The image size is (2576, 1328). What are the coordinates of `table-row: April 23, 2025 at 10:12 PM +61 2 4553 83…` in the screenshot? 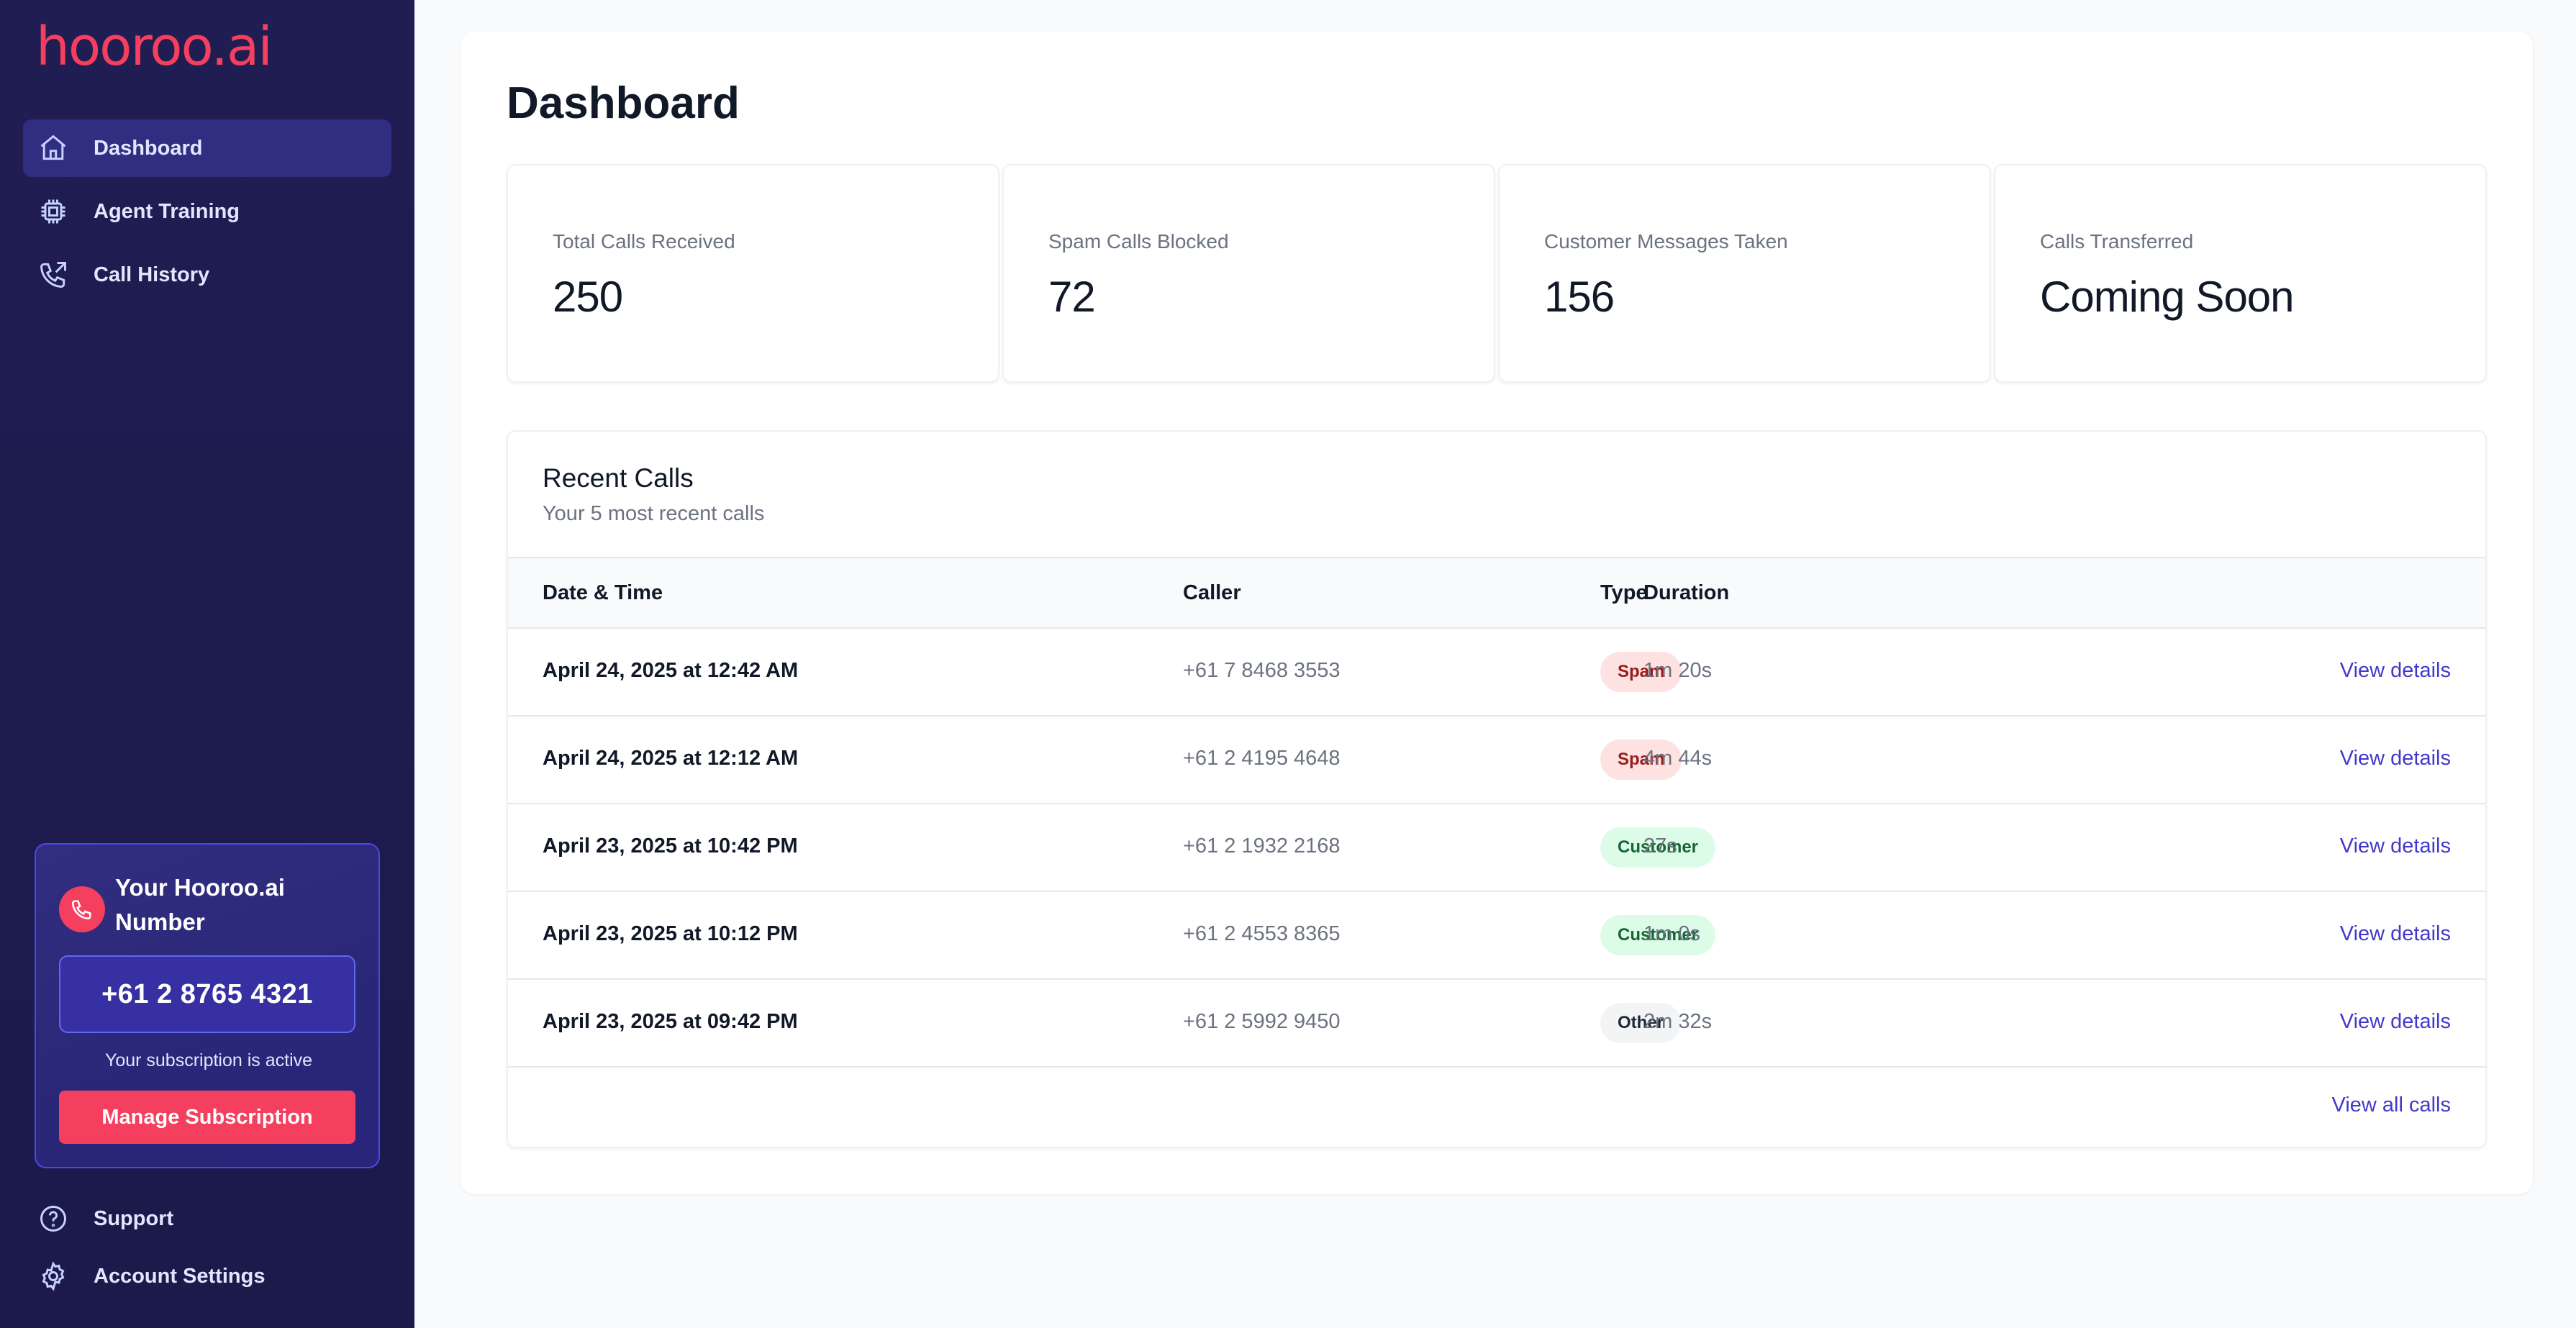 It's located at (1496, 936).